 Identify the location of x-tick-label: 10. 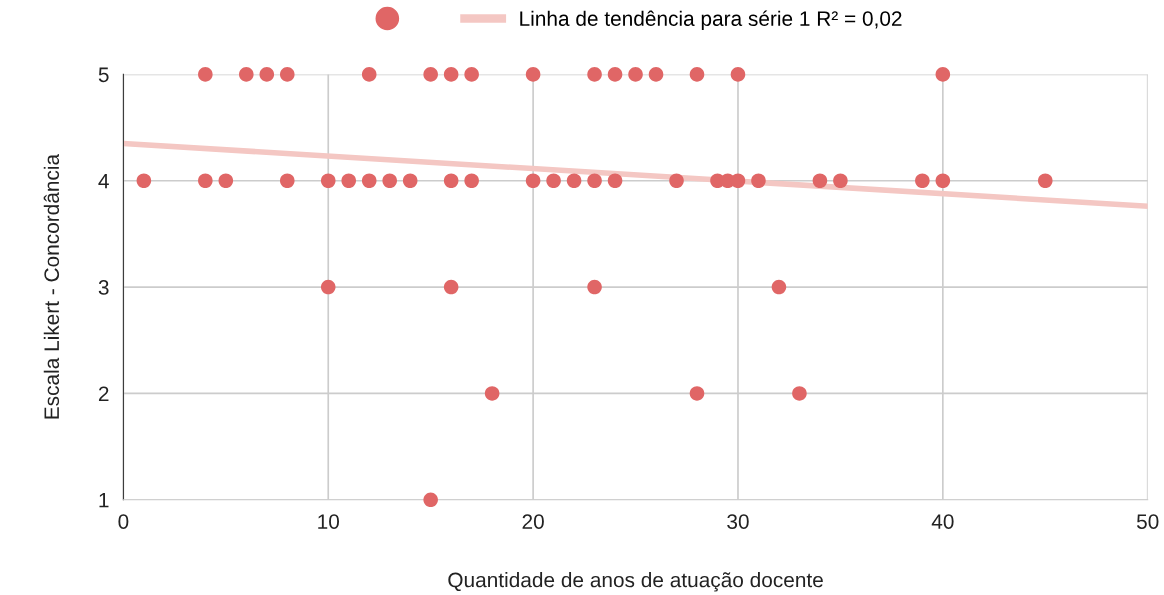
(329, 521).